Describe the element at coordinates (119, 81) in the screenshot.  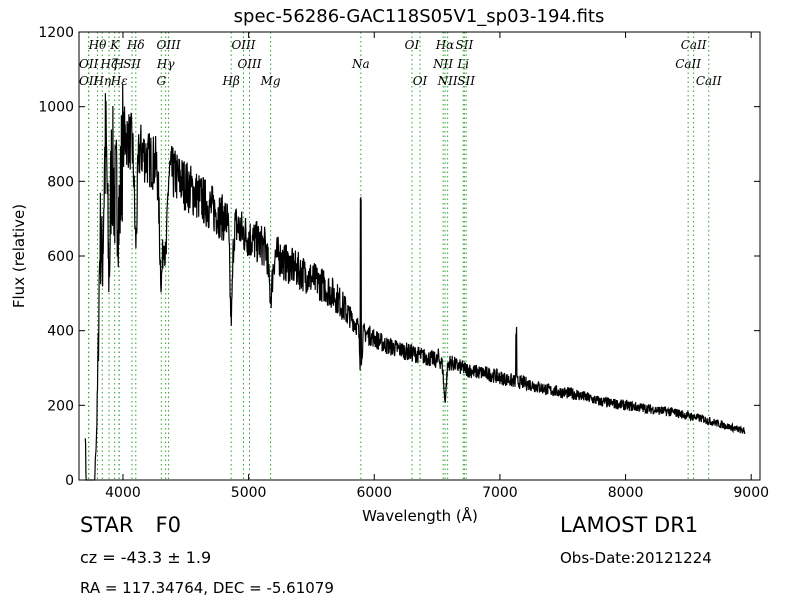
I see `spectral-line-label: Hε` at that location.